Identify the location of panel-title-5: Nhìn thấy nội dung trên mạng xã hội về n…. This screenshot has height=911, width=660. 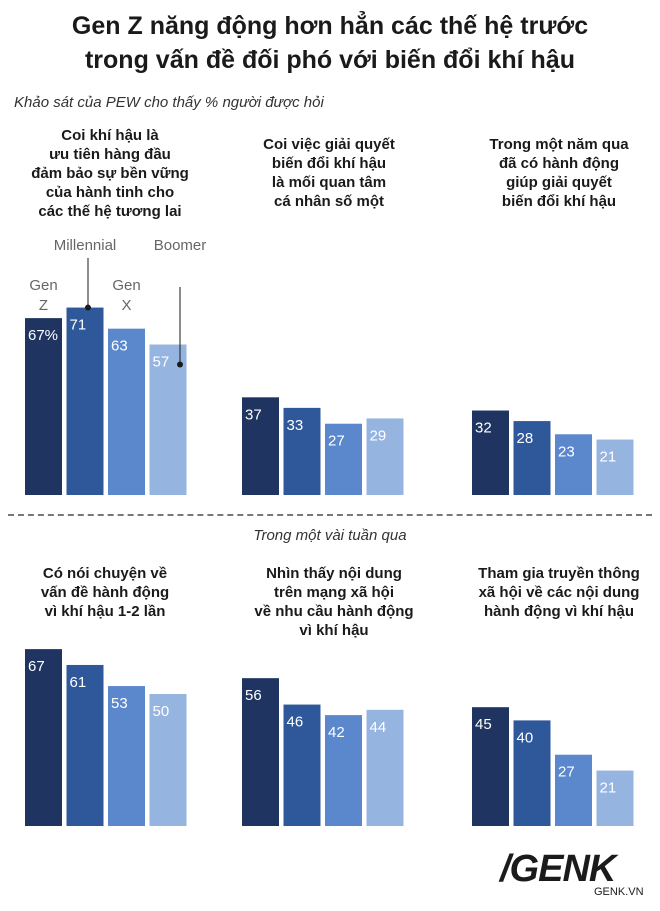
(334, 602).